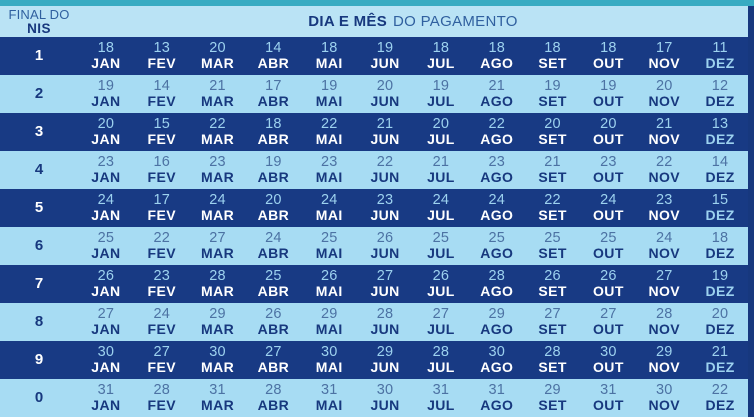 The height and width of the screenshot is (417, 754). I want to click on payment-date-cell: 17 NOV, so click(664, 56).